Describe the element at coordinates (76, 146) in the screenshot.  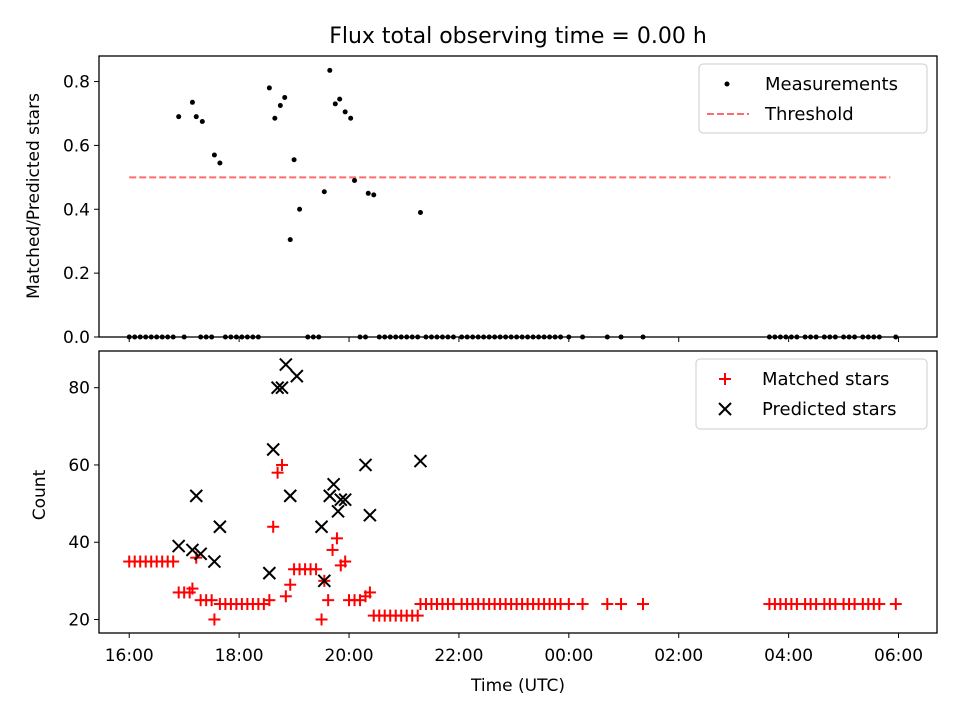
I see `top-y-tick-label: 0.6` at that location.